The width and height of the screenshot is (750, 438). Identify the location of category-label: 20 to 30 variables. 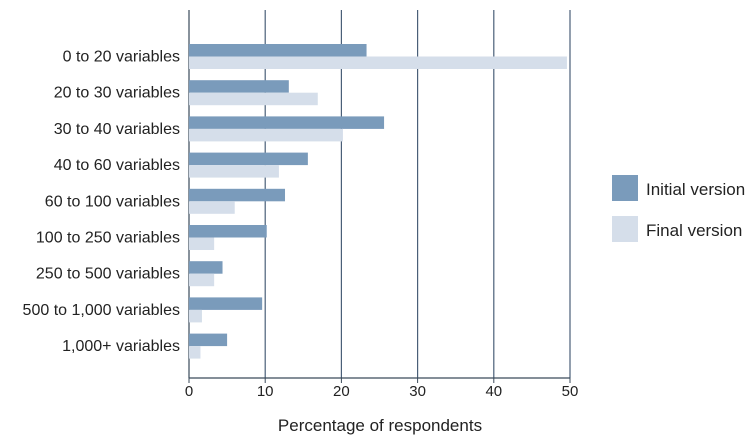
(117, 93).